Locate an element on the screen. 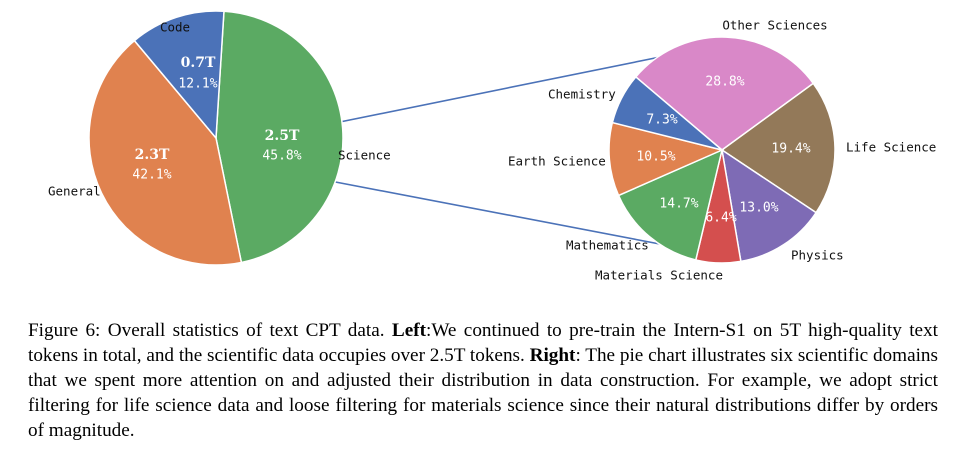 The image size is (965, 455). percent-label-chemistry: 7.3% is located at coordinates (661, 120).